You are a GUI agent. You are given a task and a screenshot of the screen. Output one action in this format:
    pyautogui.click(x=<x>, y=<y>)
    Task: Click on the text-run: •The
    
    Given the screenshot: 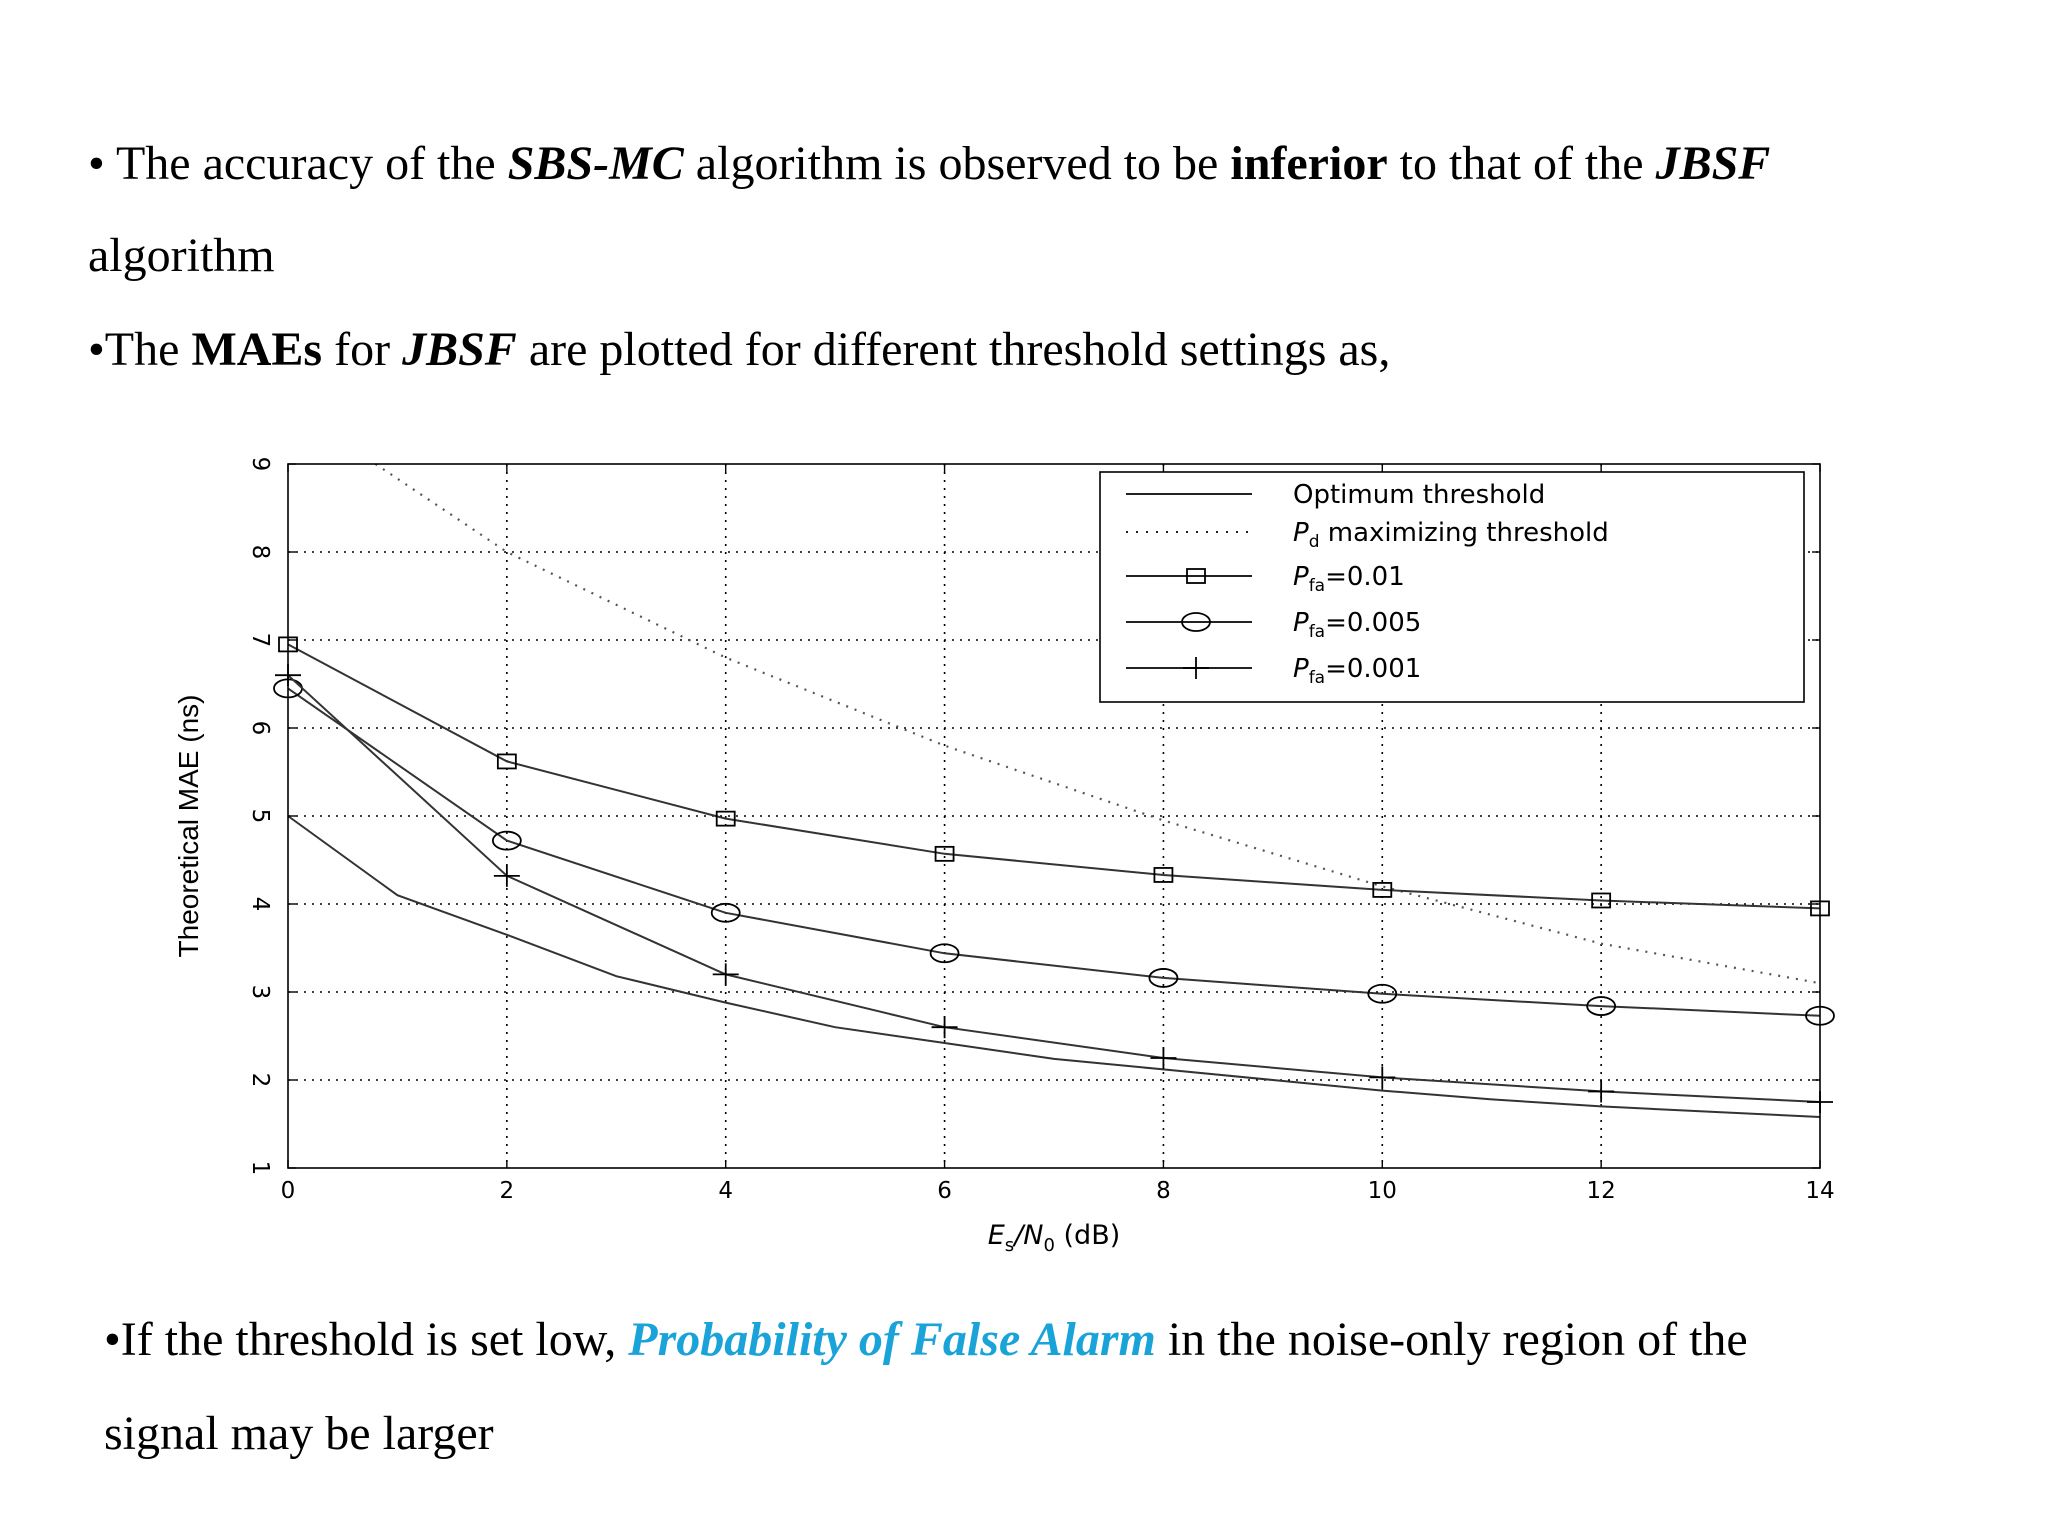 What is the action you would take?
    pyautogui.click(x=140, y=349)
    